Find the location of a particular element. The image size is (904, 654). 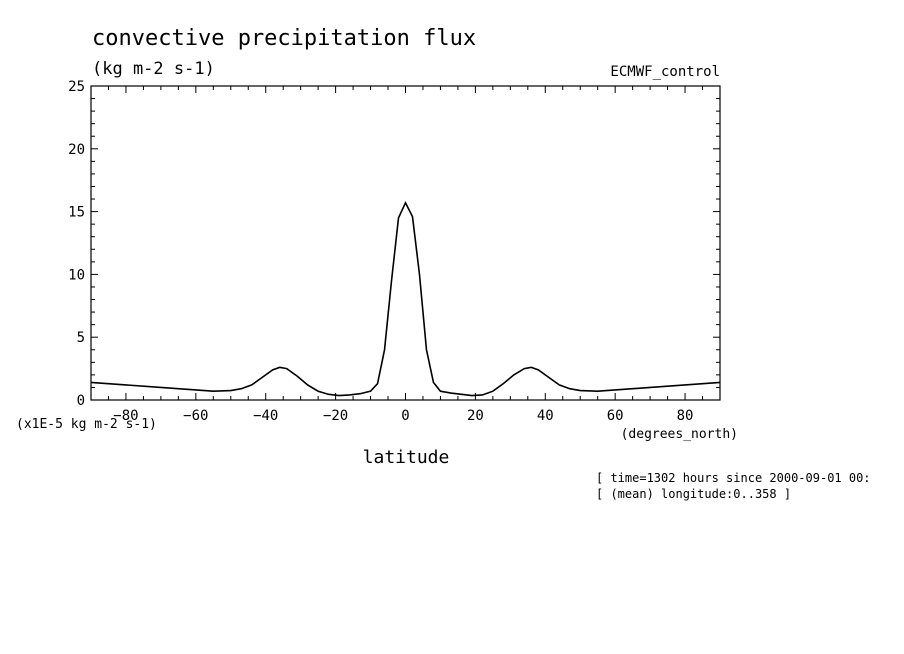

x-tick-labels: −80 −60 −40 −20 0 20 40 60 80 is located at coordinates (403, 416).